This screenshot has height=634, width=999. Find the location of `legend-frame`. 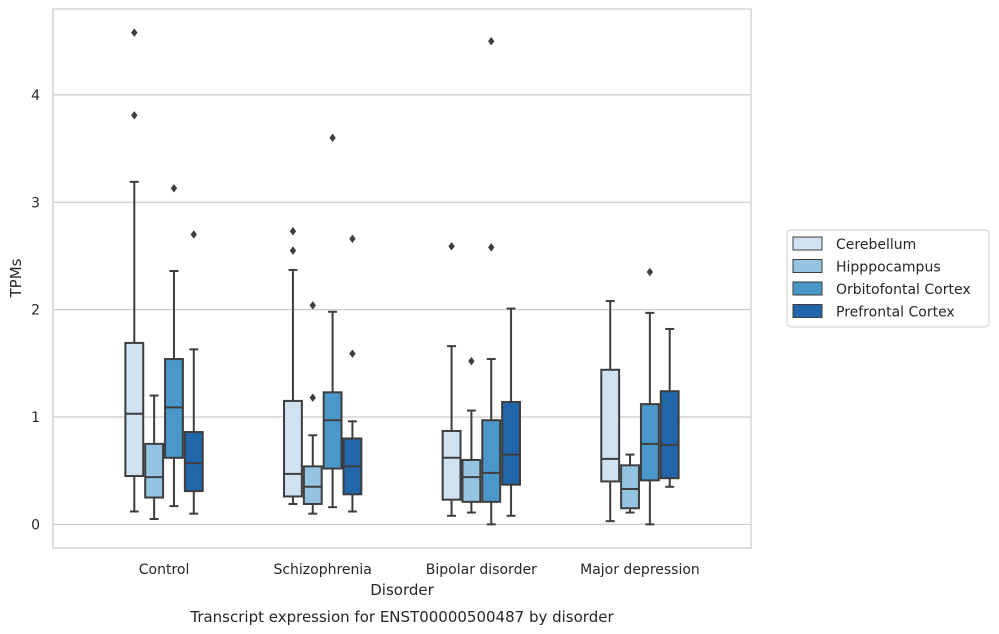

legend-frame is located at coordinates (888, 278).